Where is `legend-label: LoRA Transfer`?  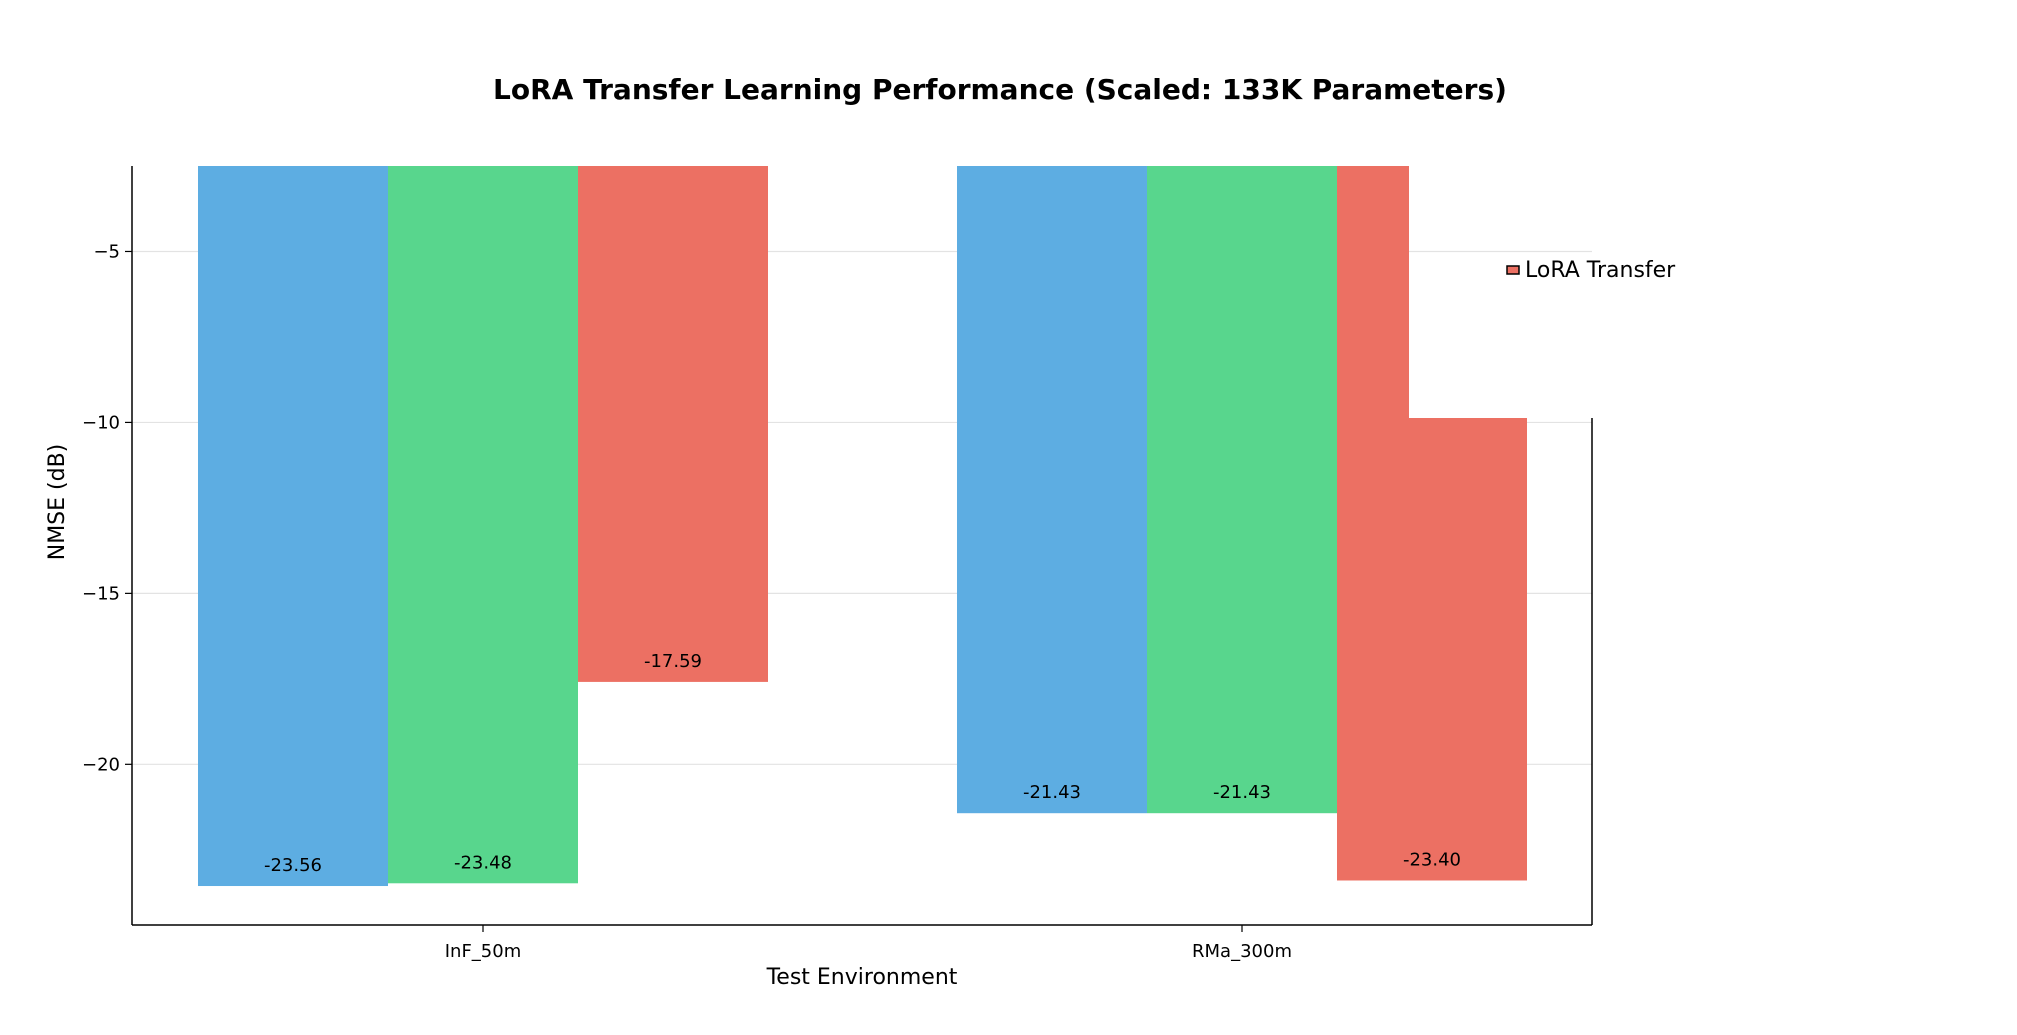 legend-label: LoRA Transfer is located at coordinates (1600, 270).